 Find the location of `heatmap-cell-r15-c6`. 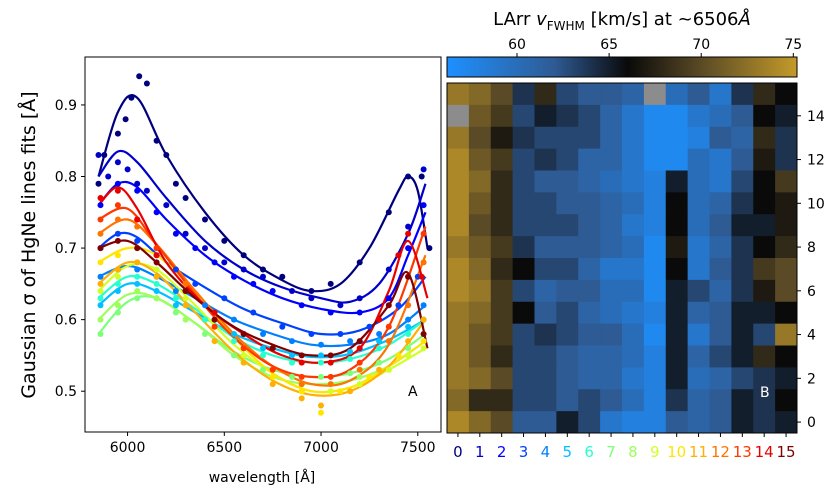

heatmap-cell-r15-c6 is located at coordinates (589, 422).